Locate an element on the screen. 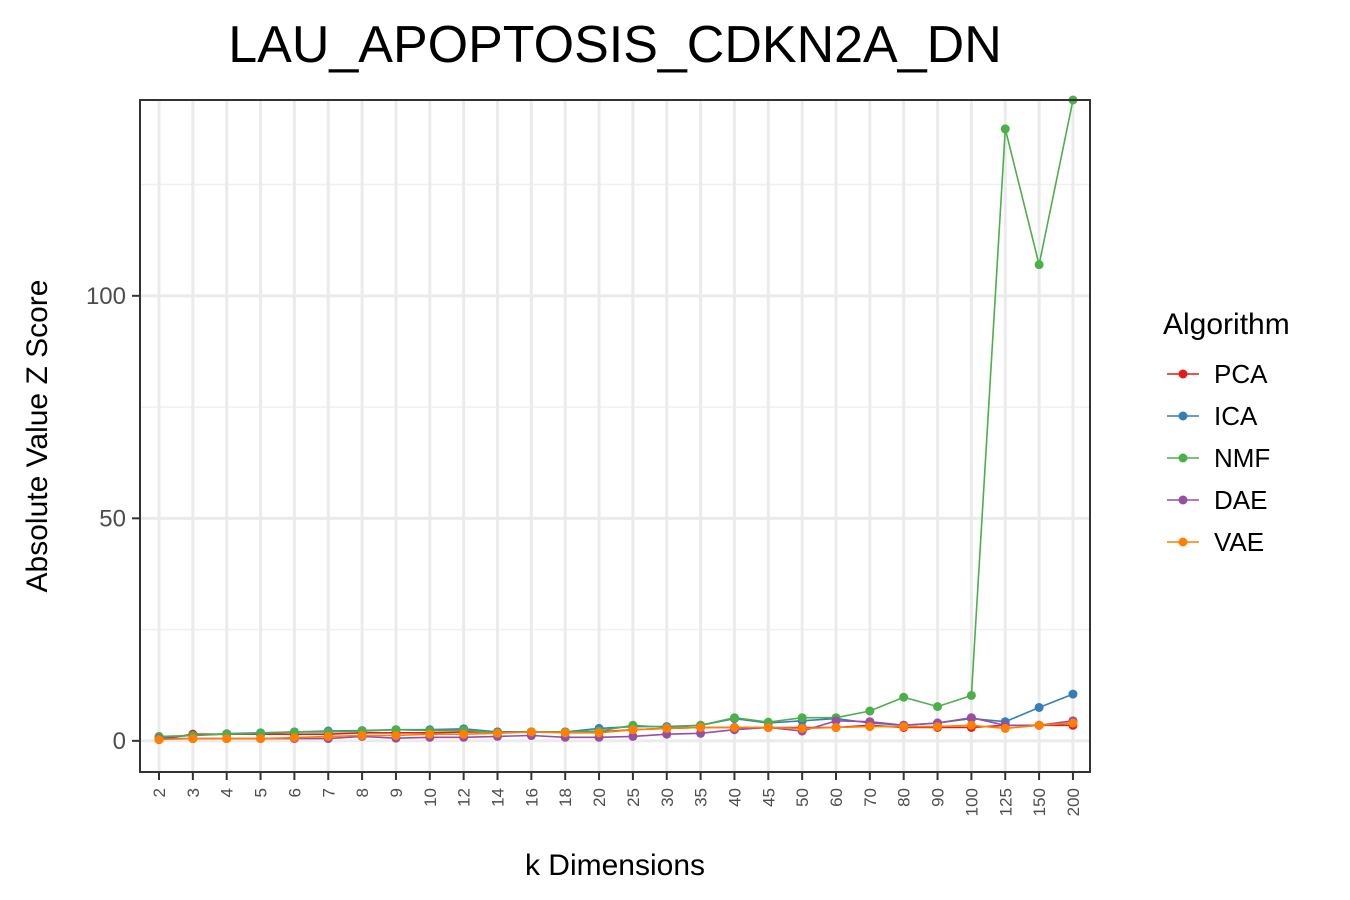 This screenshot has height=900, width=1350. legend-title: Algorithm is located at coordinates (1226, 324).